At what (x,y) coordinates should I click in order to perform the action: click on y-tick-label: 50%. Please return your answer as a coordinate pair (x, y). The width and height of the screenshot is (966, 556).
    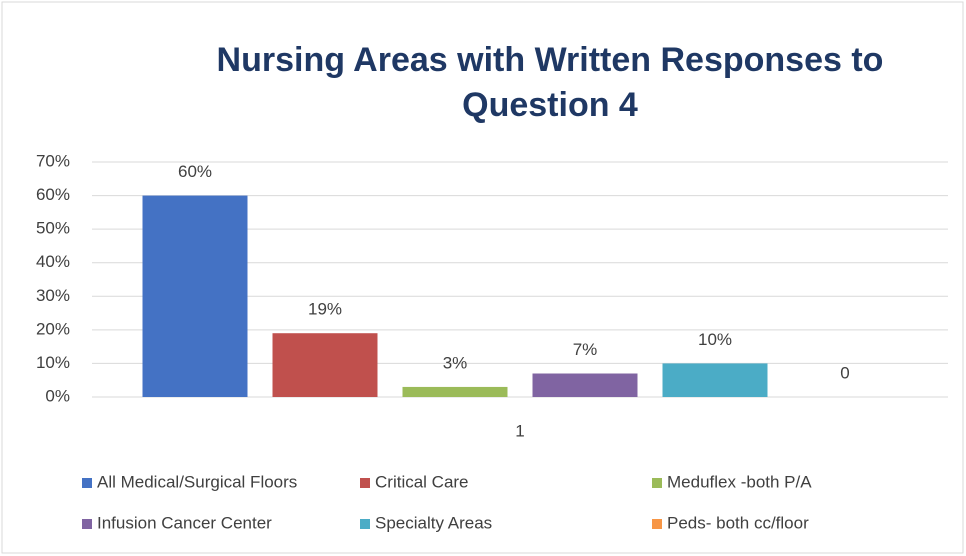
    Looking at the image, I should click on (53, 228).